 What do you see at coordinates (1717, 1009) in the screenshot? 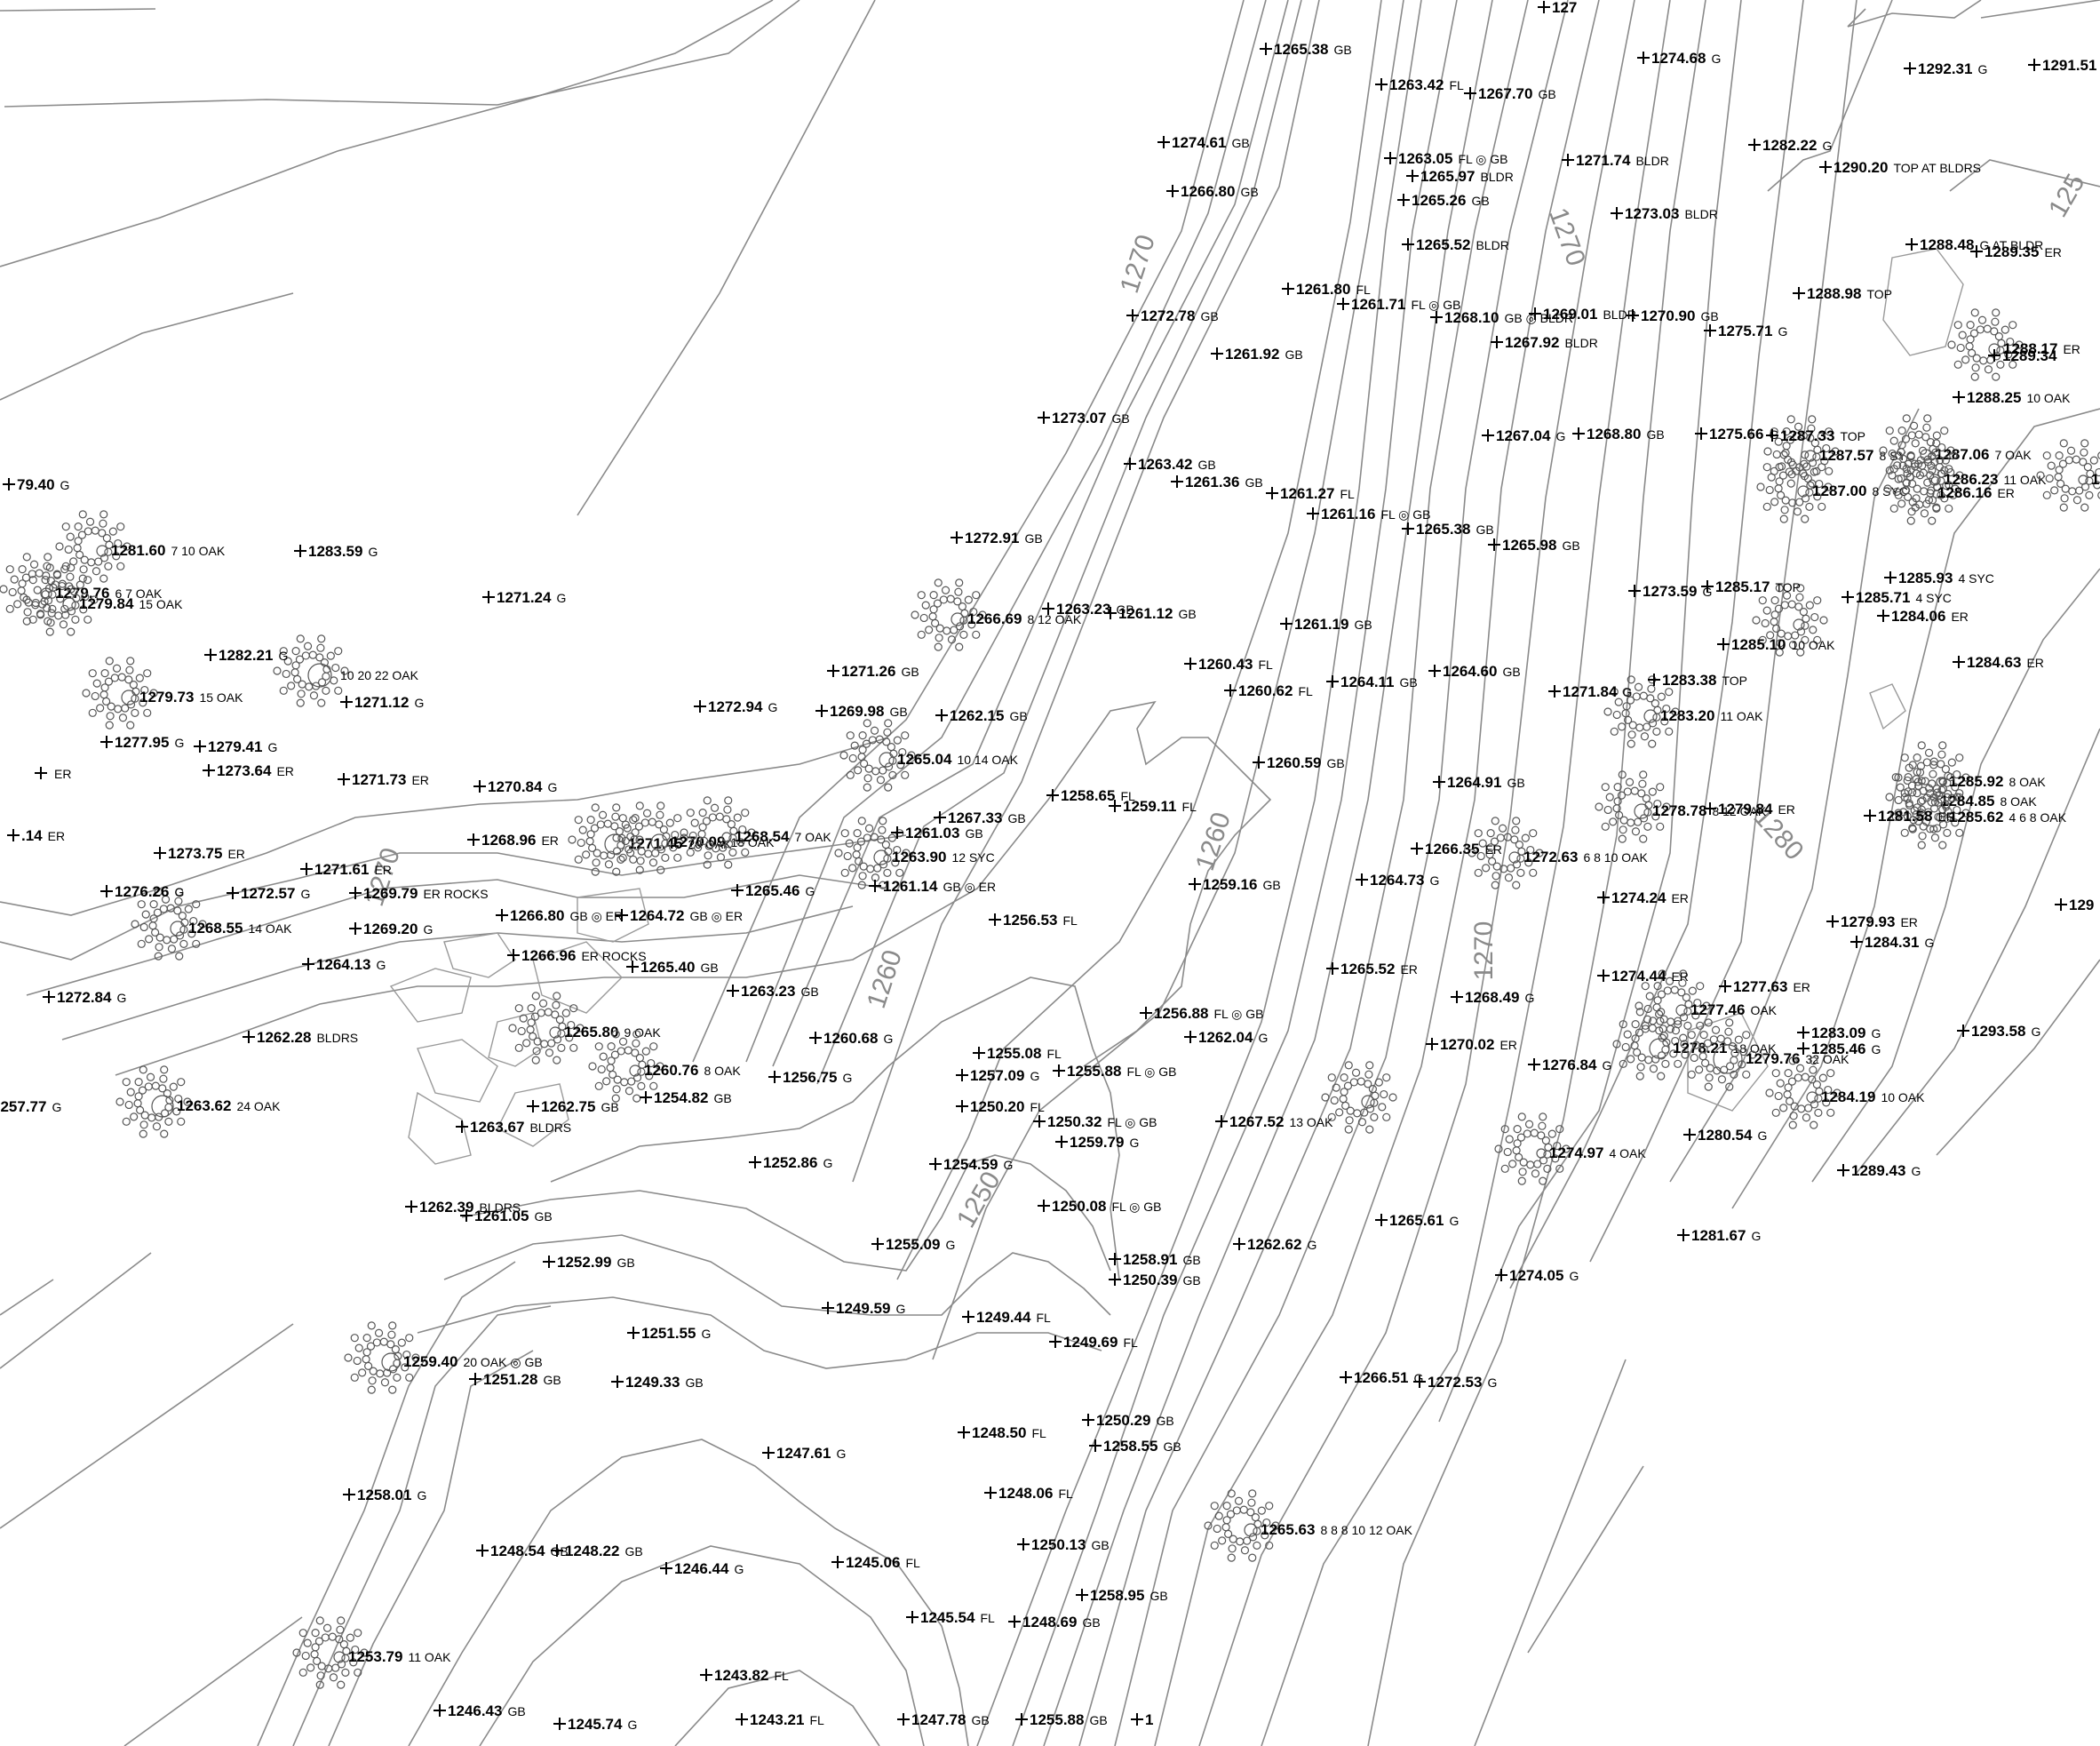
I see `tree-elevation: 1277.46` at bounding box center [1717, 1009].